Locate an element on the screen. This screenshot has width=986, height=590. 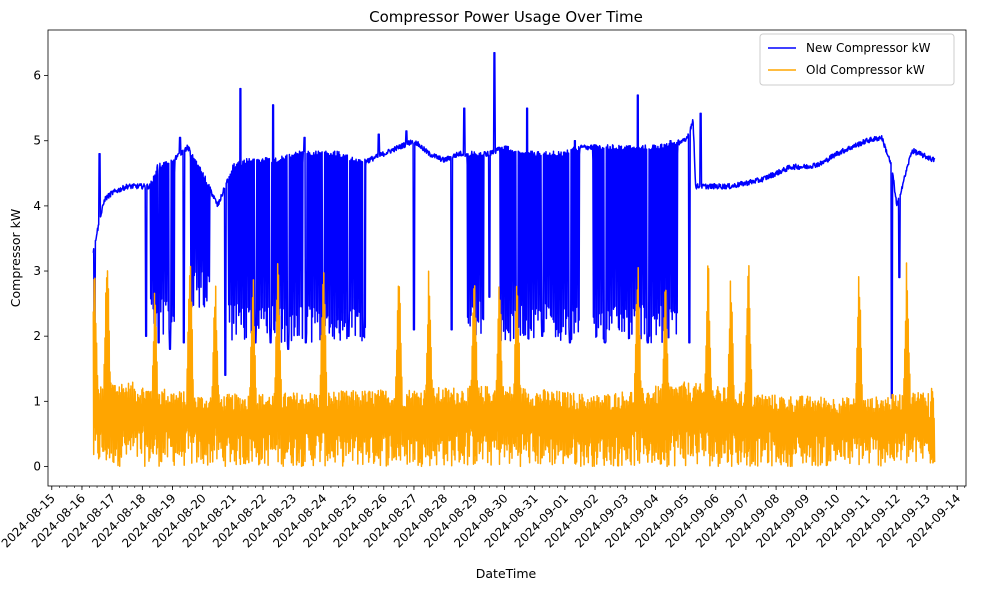
legend-label-old: Old Compressor kW is located at coordinates (865, 70).